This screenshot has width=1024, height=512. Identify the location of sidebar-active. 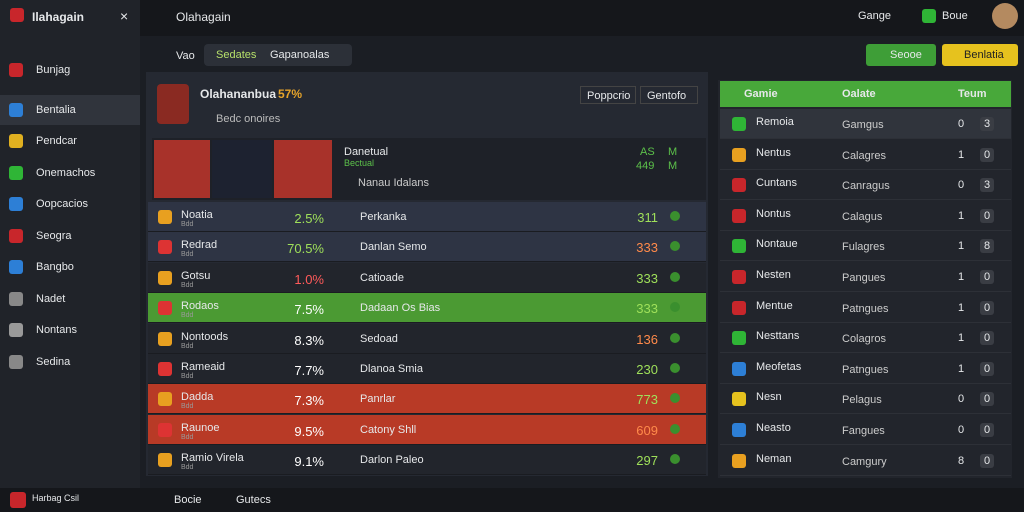
(70, 109).